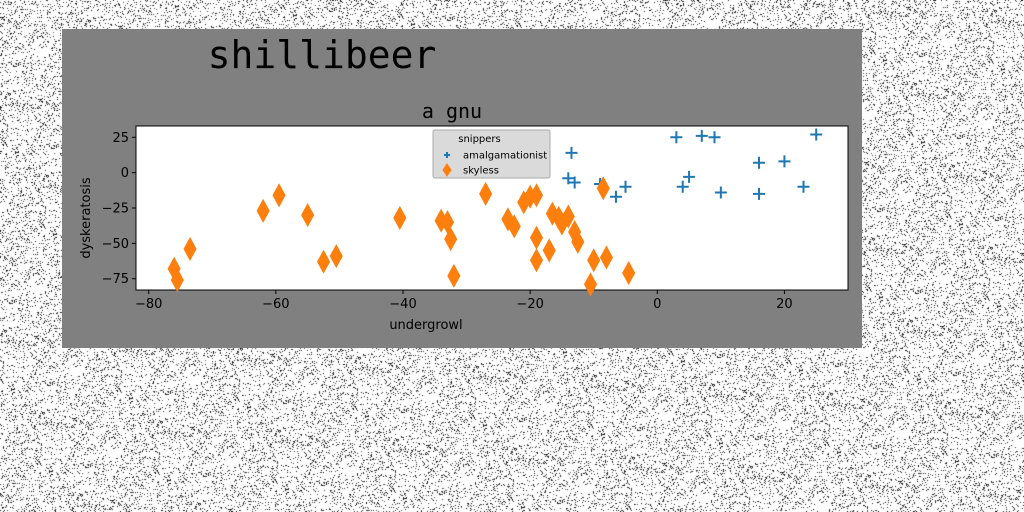  Describe the element at coordinates (452, 111) in the screenshot. I see `chart-title: a gnu` at that location.